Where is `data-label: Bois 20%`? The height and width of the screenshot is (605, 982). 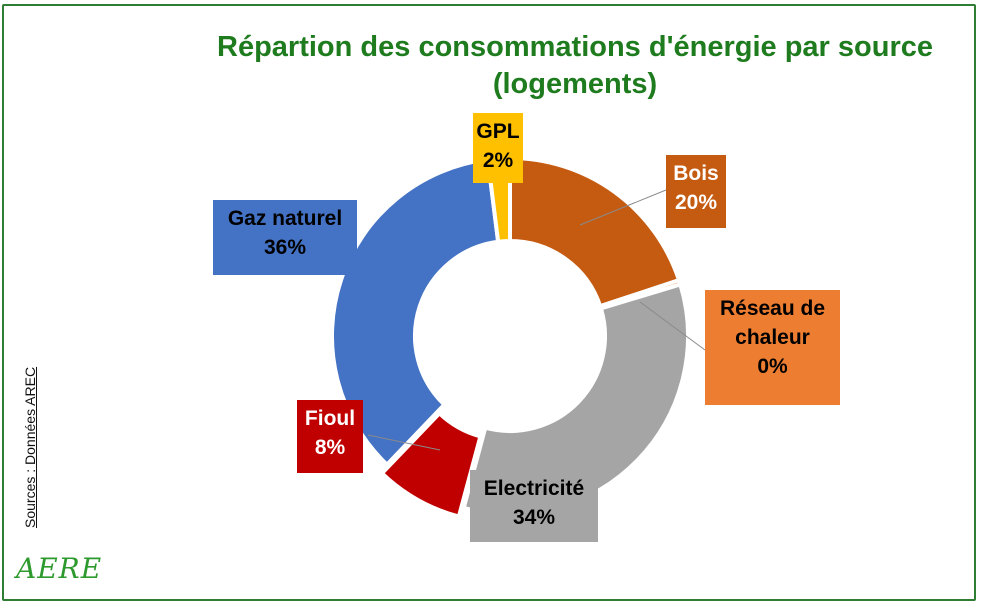
data-label: Bois 20% is located at coordinates (696, 191).